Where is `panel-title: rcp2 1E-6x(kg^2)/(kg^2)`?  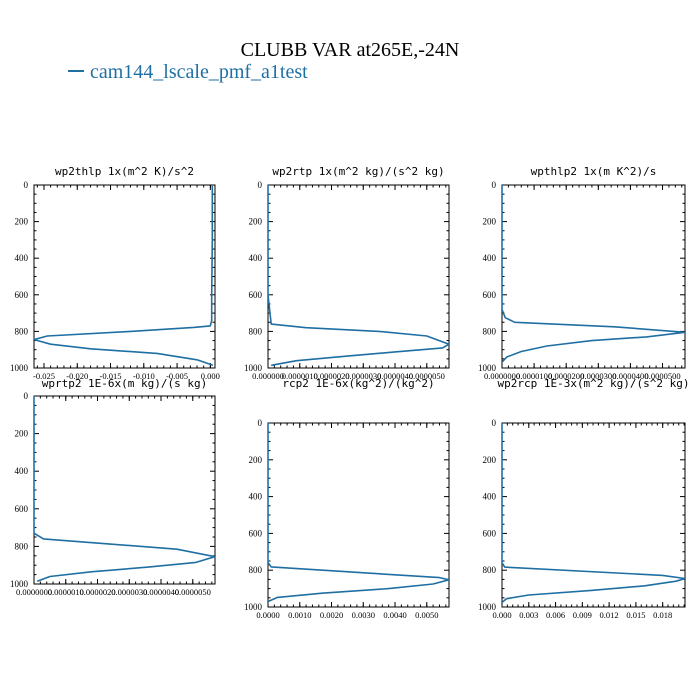 panel-title: rcp2 1E-6x(kg^2)/(kg^2) is located at coordinates (358, 383).